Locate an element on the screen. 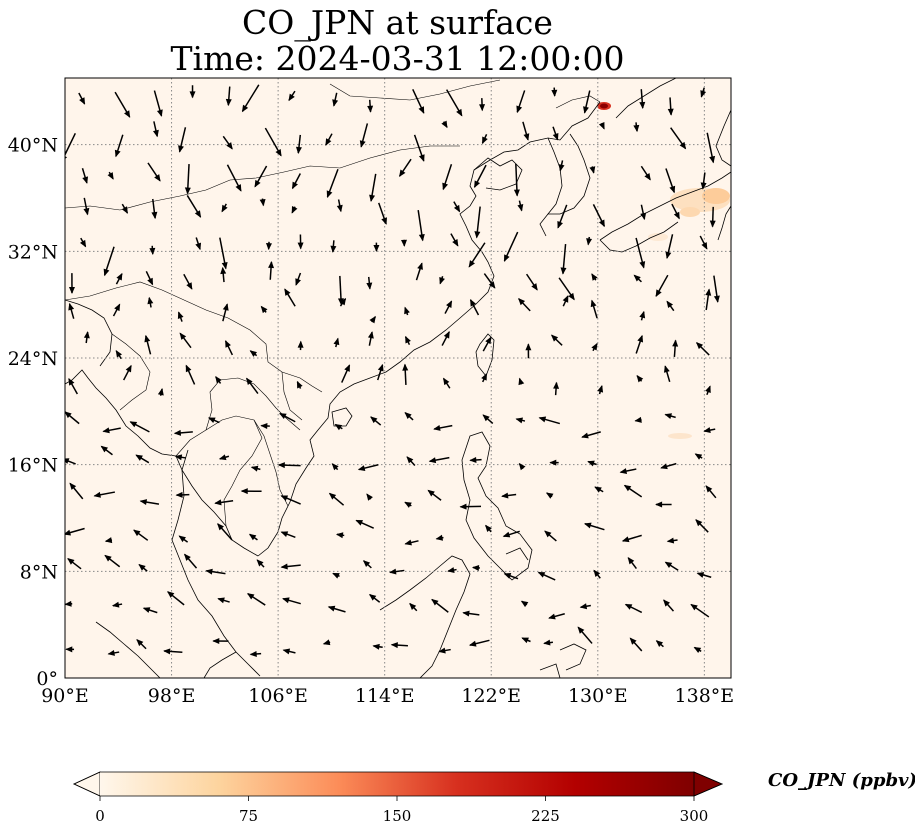 This screenshot has width=915, height=836. colorbar-min-extension is located at coordinates (87, 784).